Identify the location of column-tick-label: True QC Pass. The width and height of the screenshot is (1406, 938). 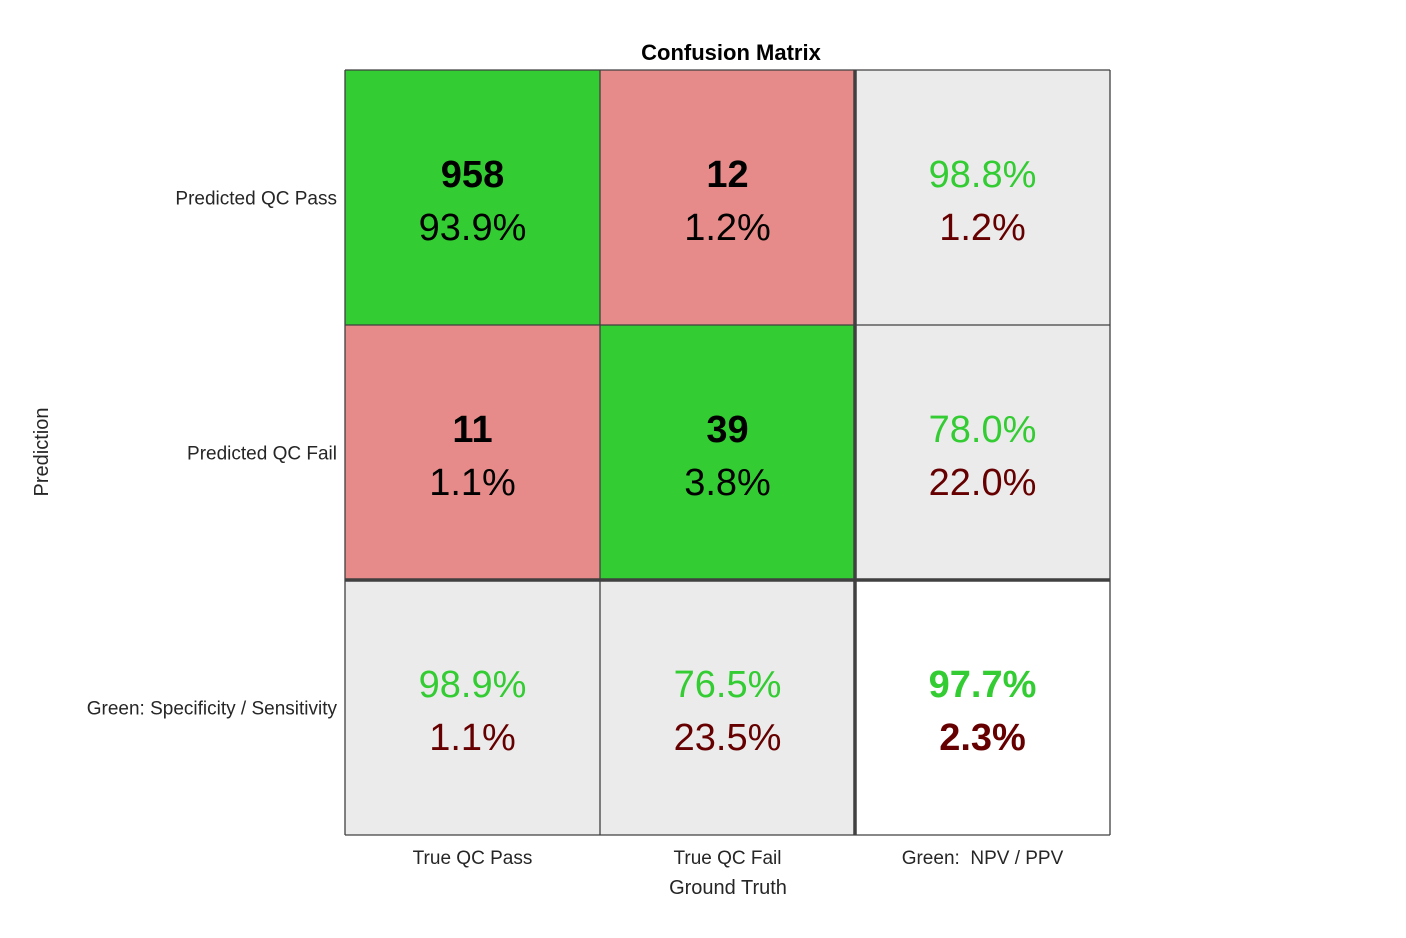
(473, 858).